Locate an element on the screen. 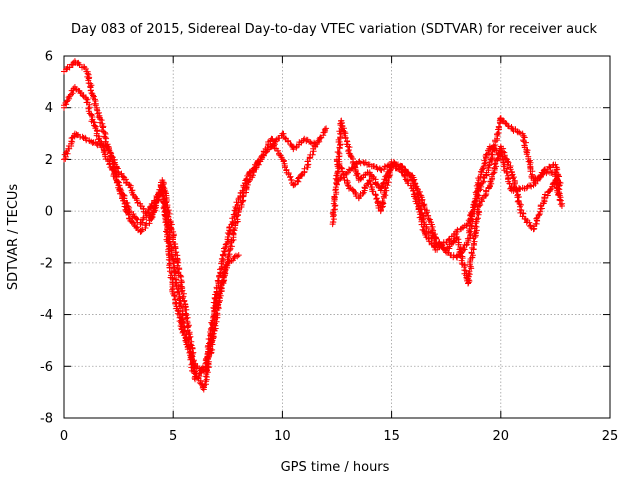 This screenshot has width=640, height=480. x-tick-label: 5 is located at coordinates (173, 436).